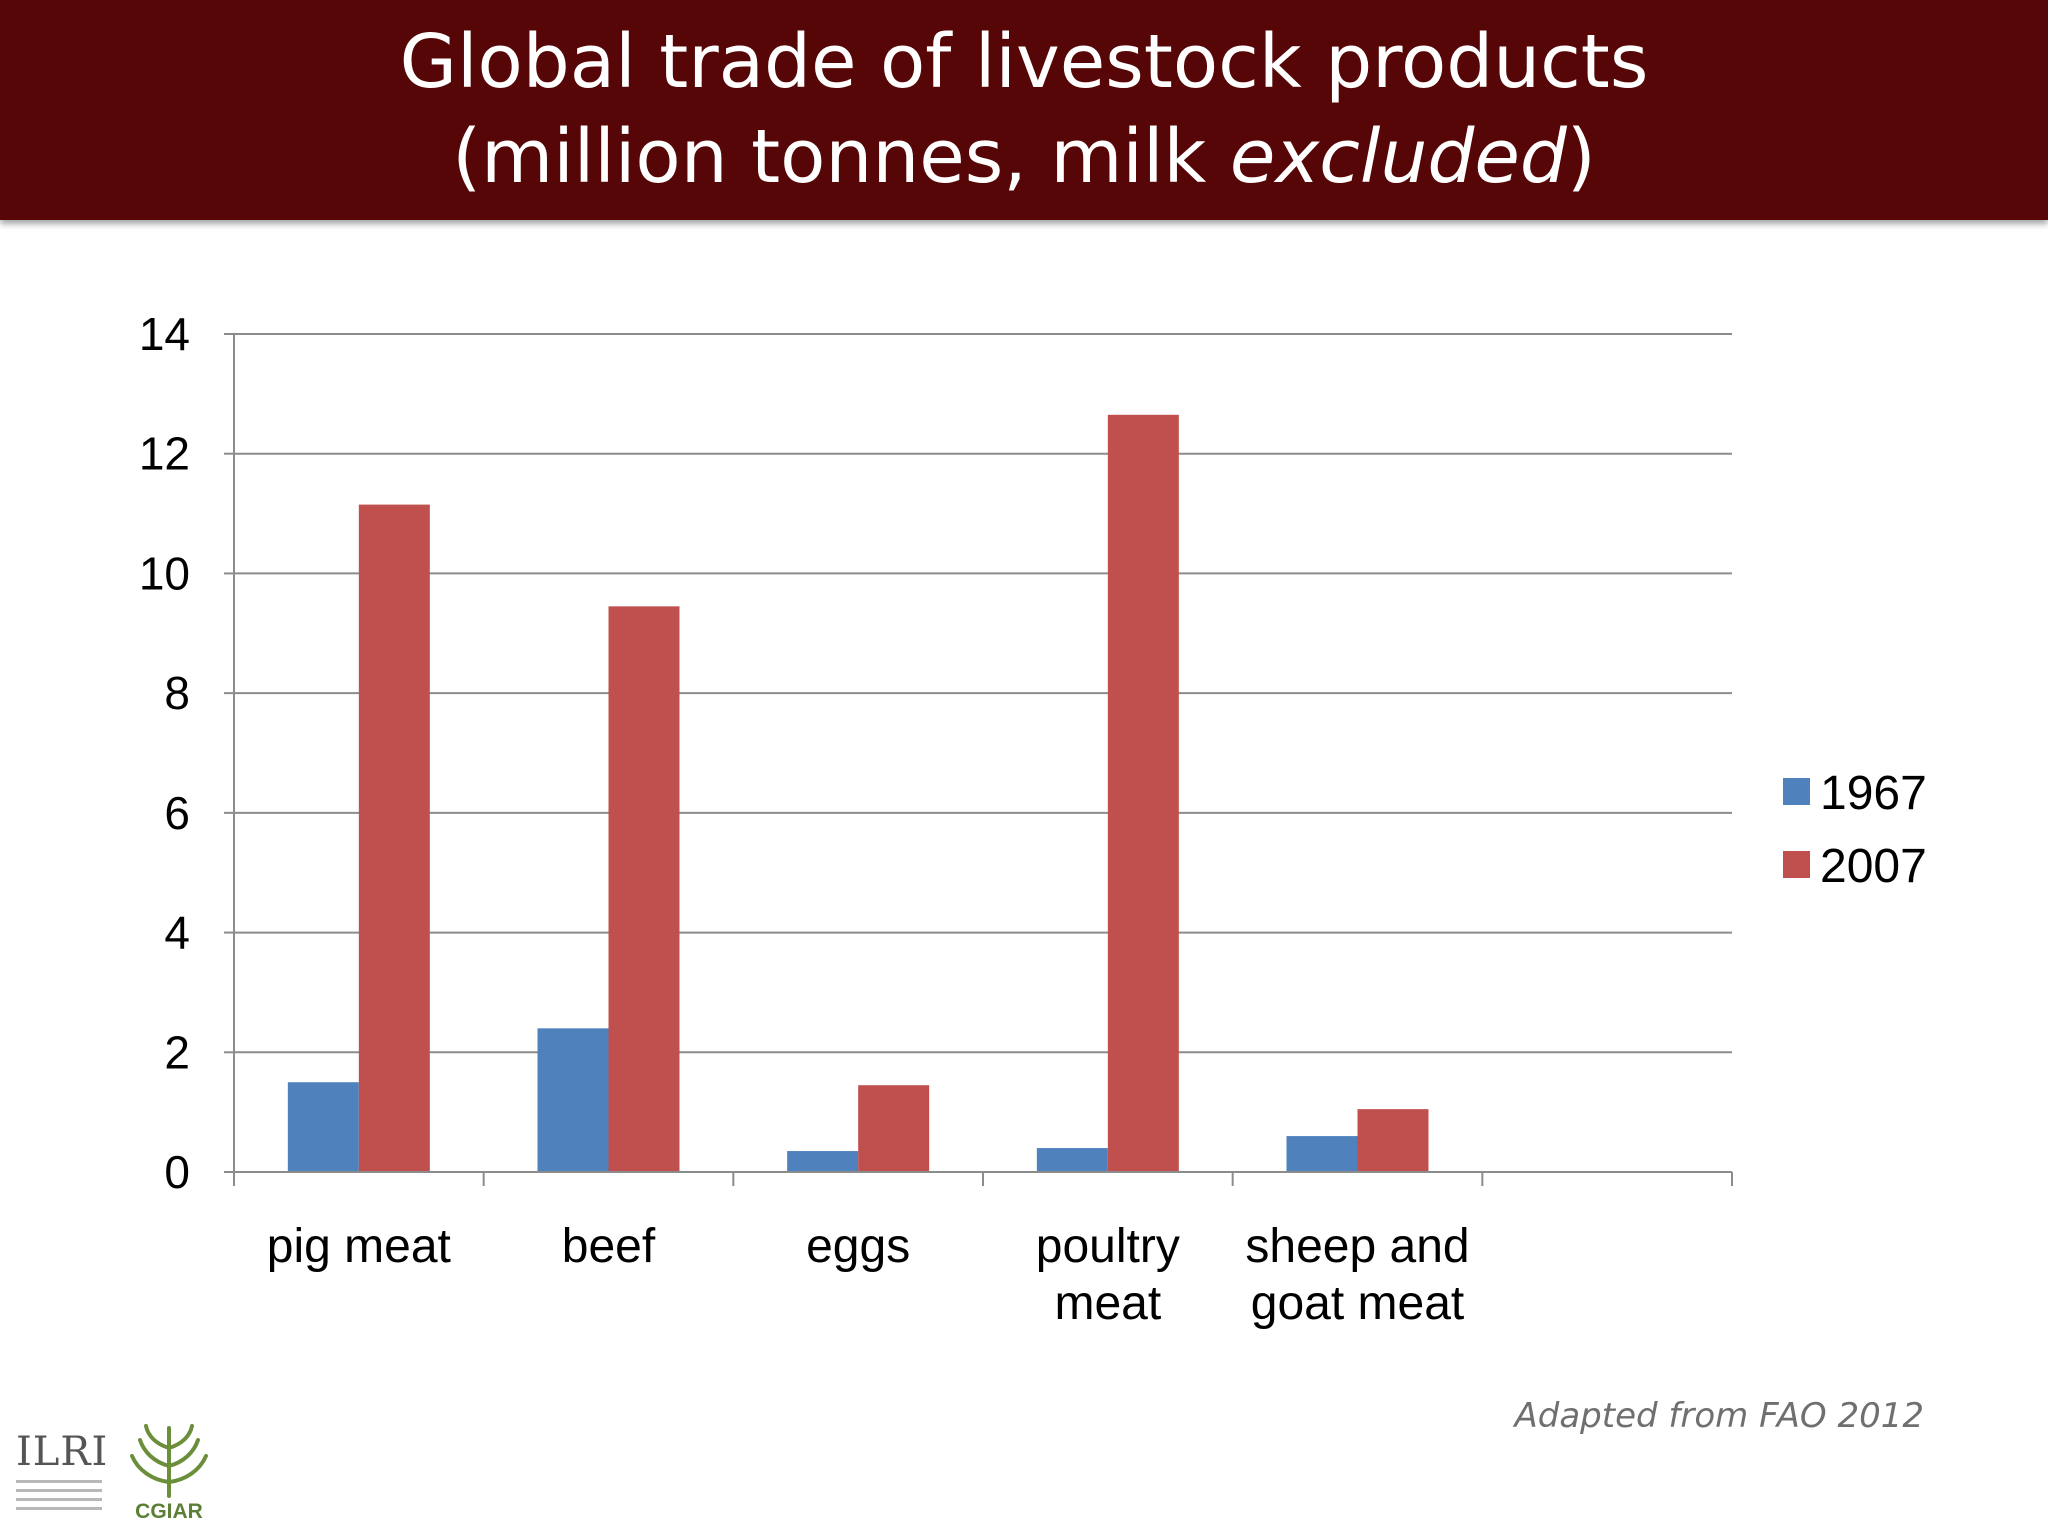  What do you see at coordinates (169, 1461) in the screenshot?
I see `cgiar-wheat-icon` at bounding box center [169, 1461].